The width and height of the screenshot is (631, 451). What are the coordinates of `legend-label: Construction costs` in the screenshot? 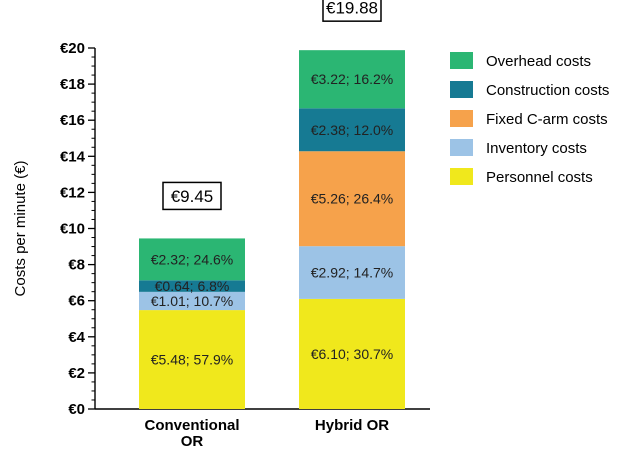 It's located at (547, 90).